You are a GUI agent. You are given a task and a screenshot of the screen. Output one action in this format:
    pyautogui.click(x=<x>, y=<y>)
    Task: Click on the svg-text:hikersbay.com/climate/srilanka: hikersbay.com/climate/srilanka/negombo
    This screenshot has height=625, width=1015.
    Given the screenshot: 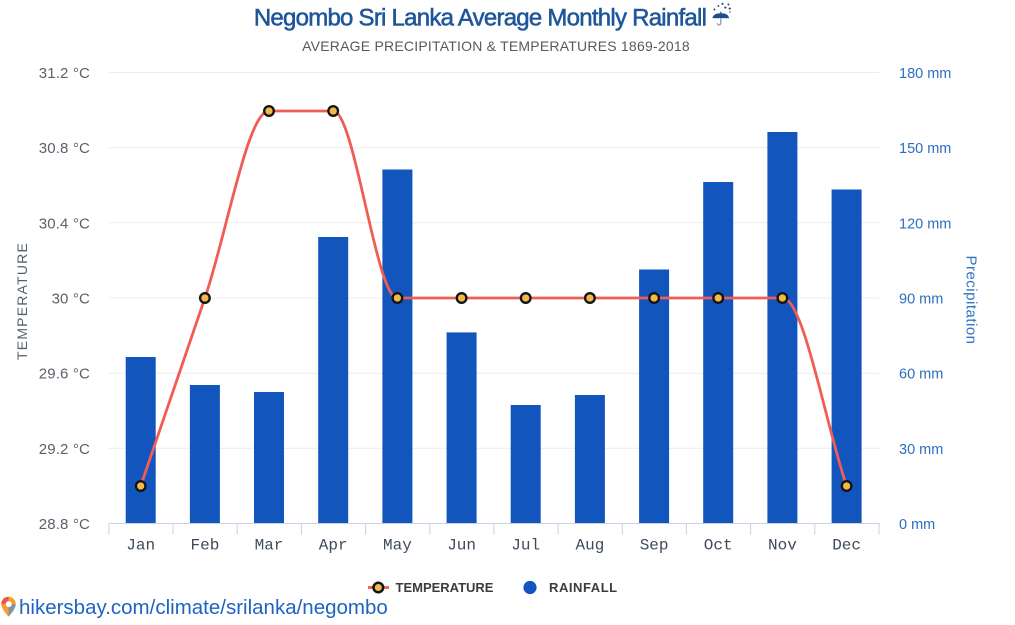 What is the action you would take?
    pyautogui.click(x=203, y=607)
    